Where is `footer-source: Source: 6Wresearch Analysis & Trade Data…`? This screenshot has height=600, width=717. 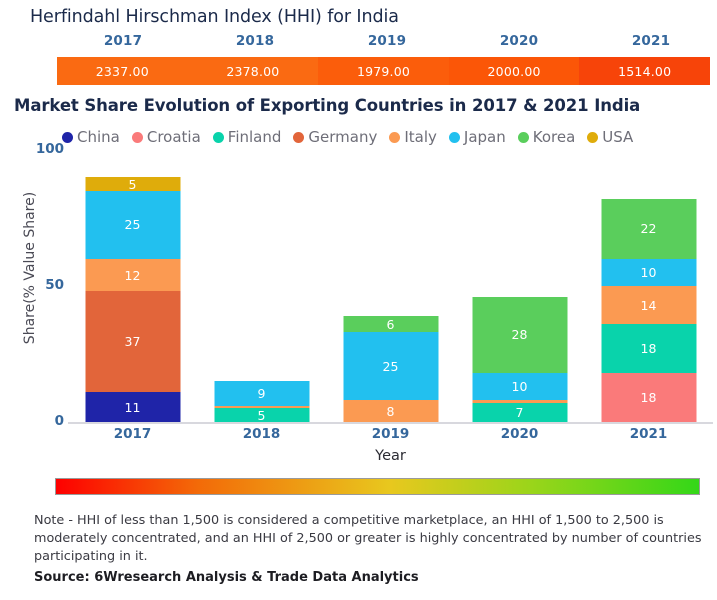
footer-source: Source: 6Wresearch Analysis & Trade Data… is located at coordinates (226, 577).